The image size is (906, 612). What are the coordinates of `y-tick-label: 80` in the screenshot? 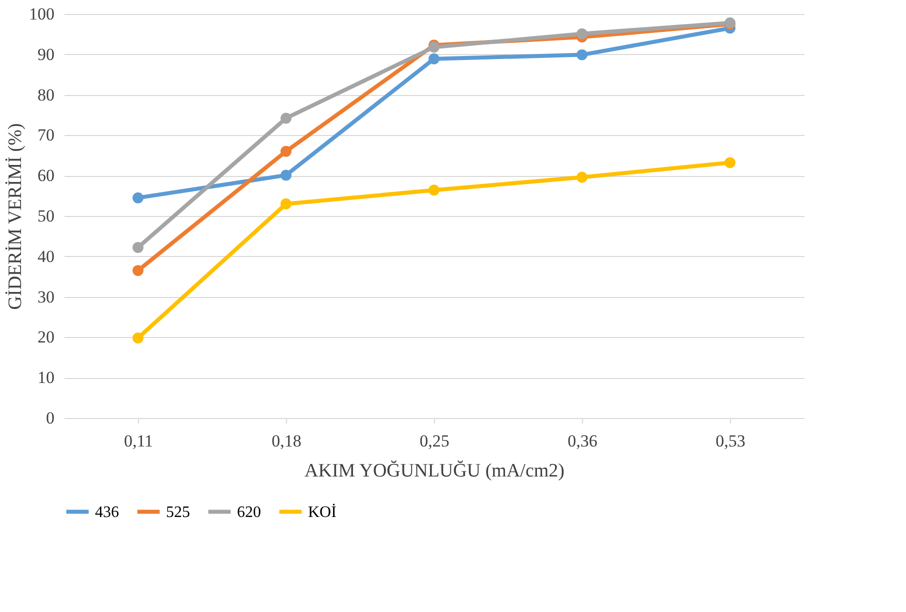 It's located at (46, 94).